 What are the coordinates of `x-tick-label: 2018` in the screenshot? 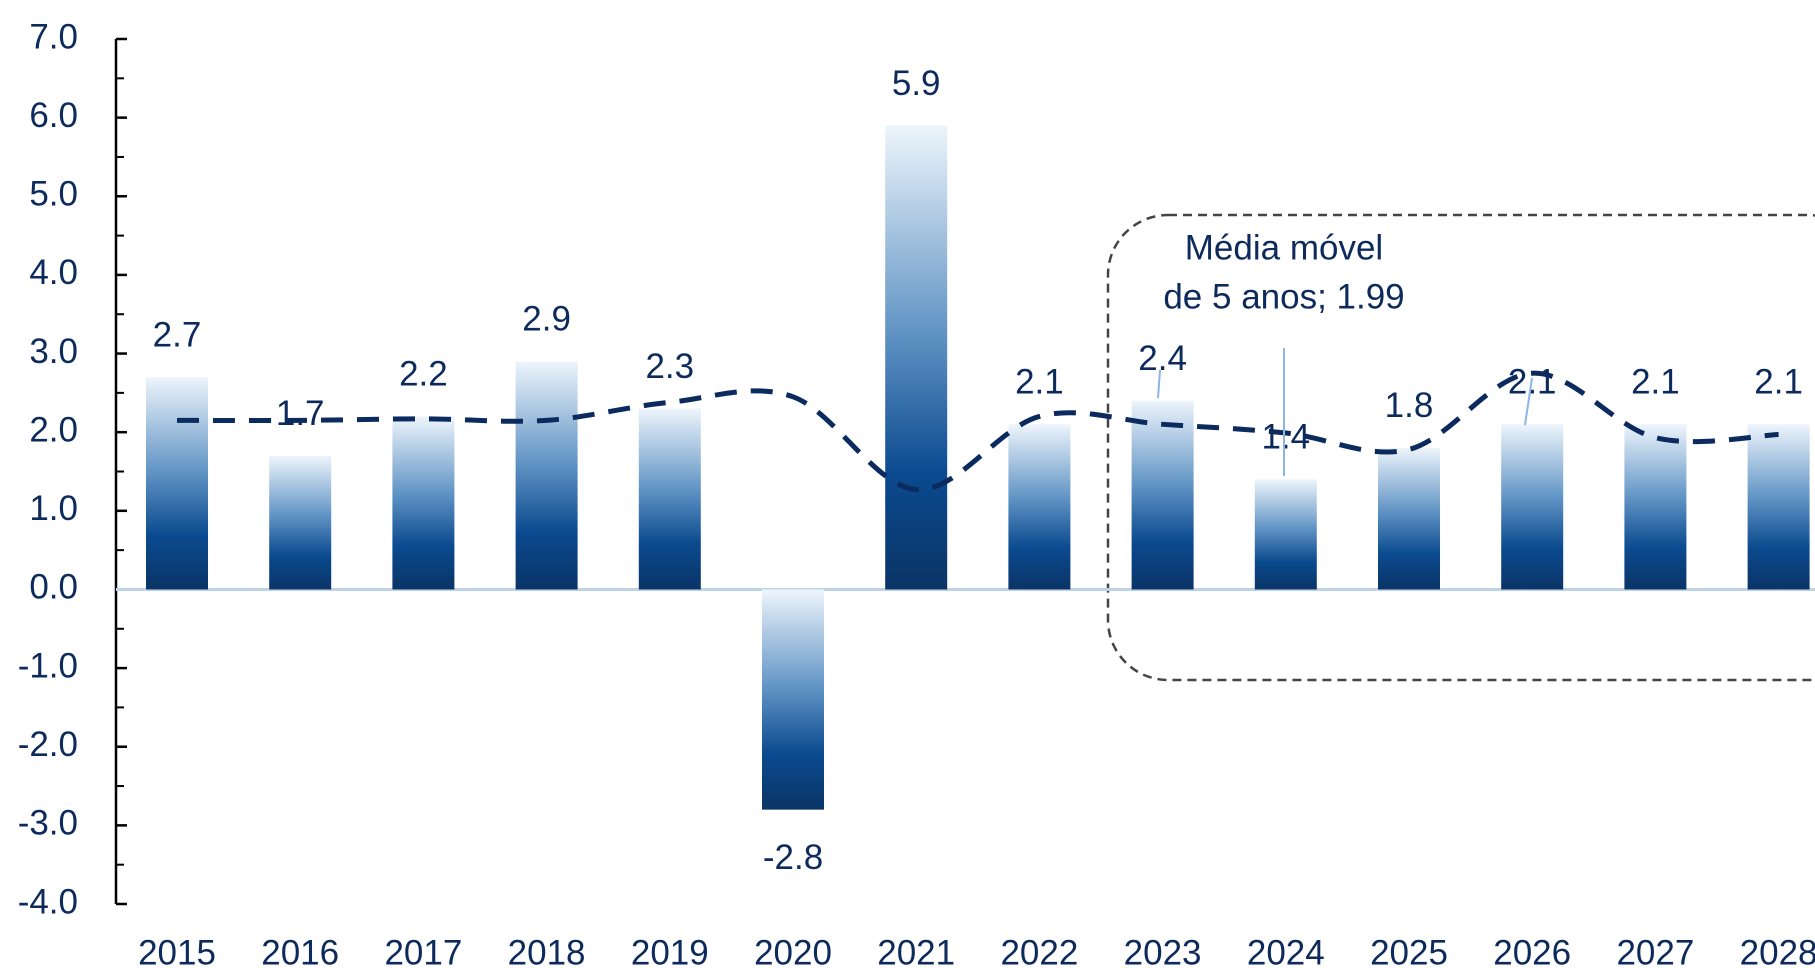 It's located at (547, 950).